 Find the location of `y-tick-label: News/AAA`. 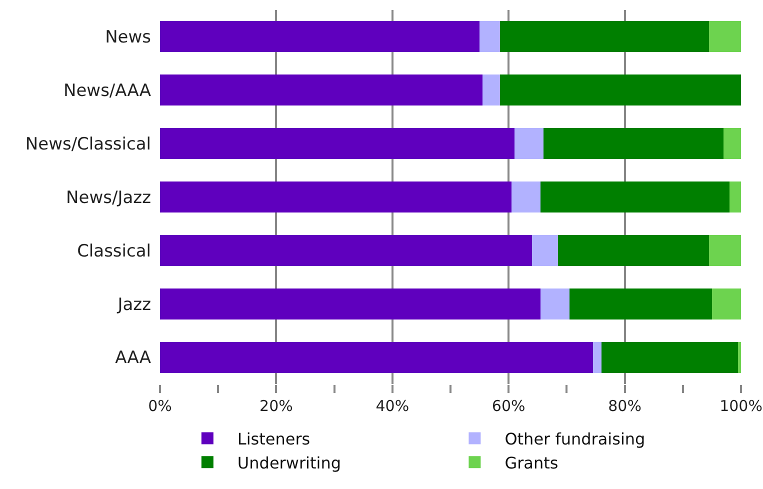

y-tick-label: News/AAA is located at coordinates (108, 91).